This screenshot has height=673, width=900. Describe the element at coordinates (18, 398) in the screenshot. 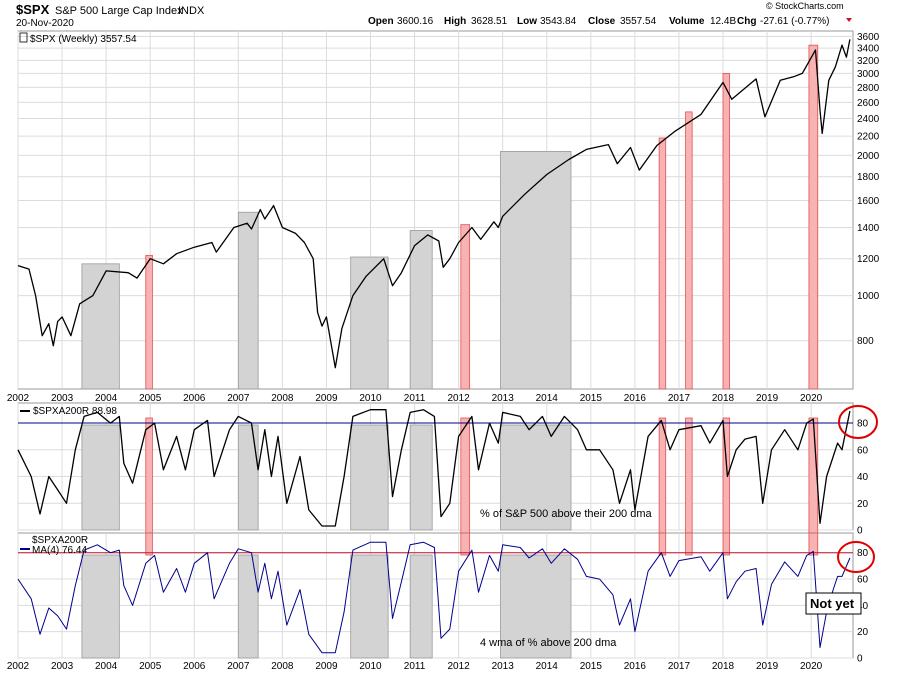

I see `x-tick-label-upper: 2002` at that location.